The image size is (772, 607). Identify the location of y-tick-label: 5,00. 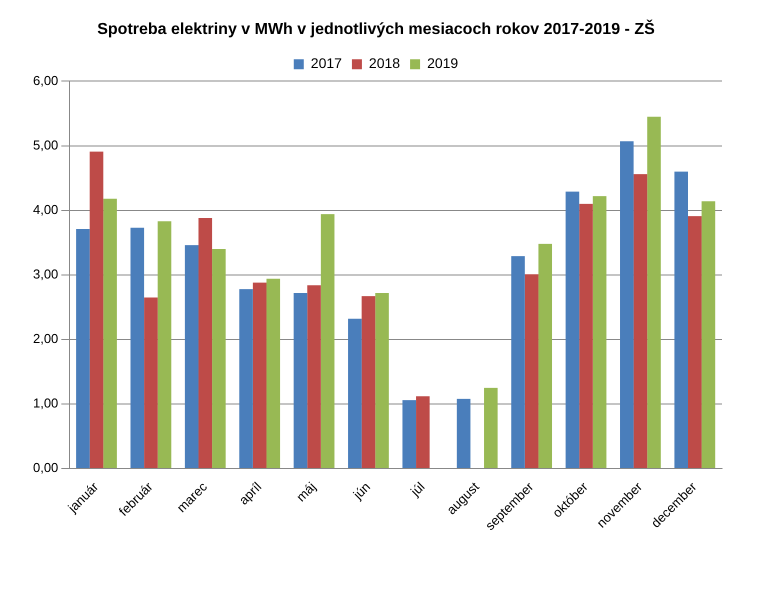
(45, 144).